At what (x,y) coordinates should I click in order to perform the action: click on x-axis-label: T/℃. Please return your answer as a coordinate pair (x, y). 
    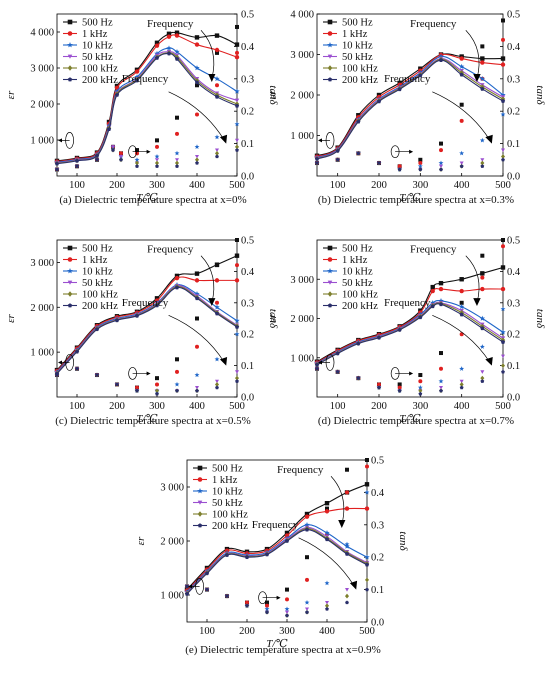
    Looking at the image, I should click on (147, 198).